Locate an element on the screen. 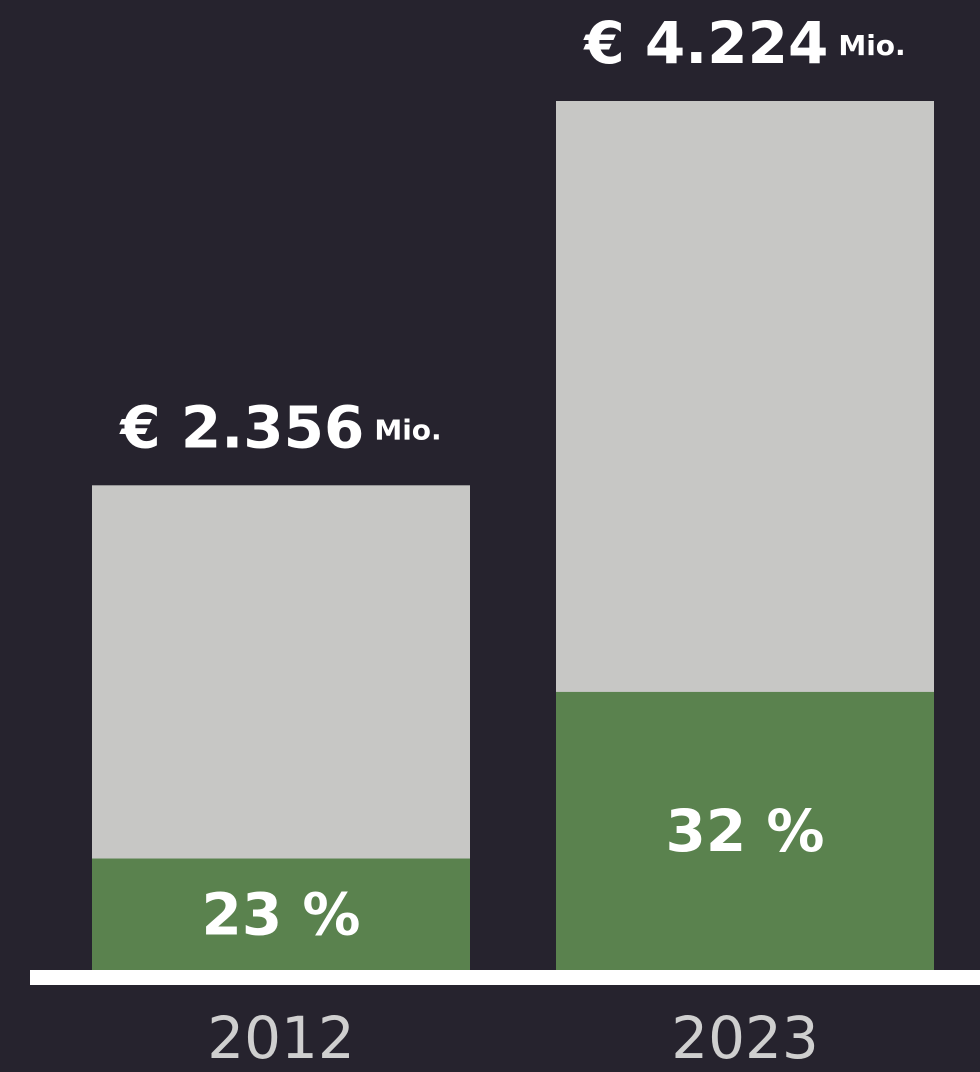 The width and height of the screenshot is (980, 1072). share-label: 32 % is located at coordinates (744, 831).